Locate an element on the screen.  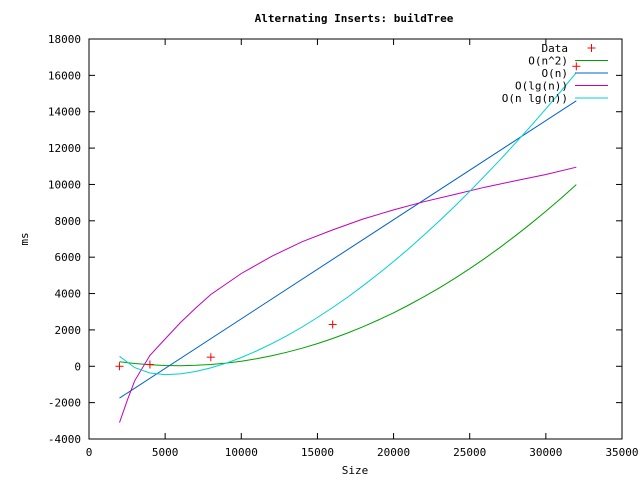
x-tick-label: 15000 is located at coordinates (317, 452).